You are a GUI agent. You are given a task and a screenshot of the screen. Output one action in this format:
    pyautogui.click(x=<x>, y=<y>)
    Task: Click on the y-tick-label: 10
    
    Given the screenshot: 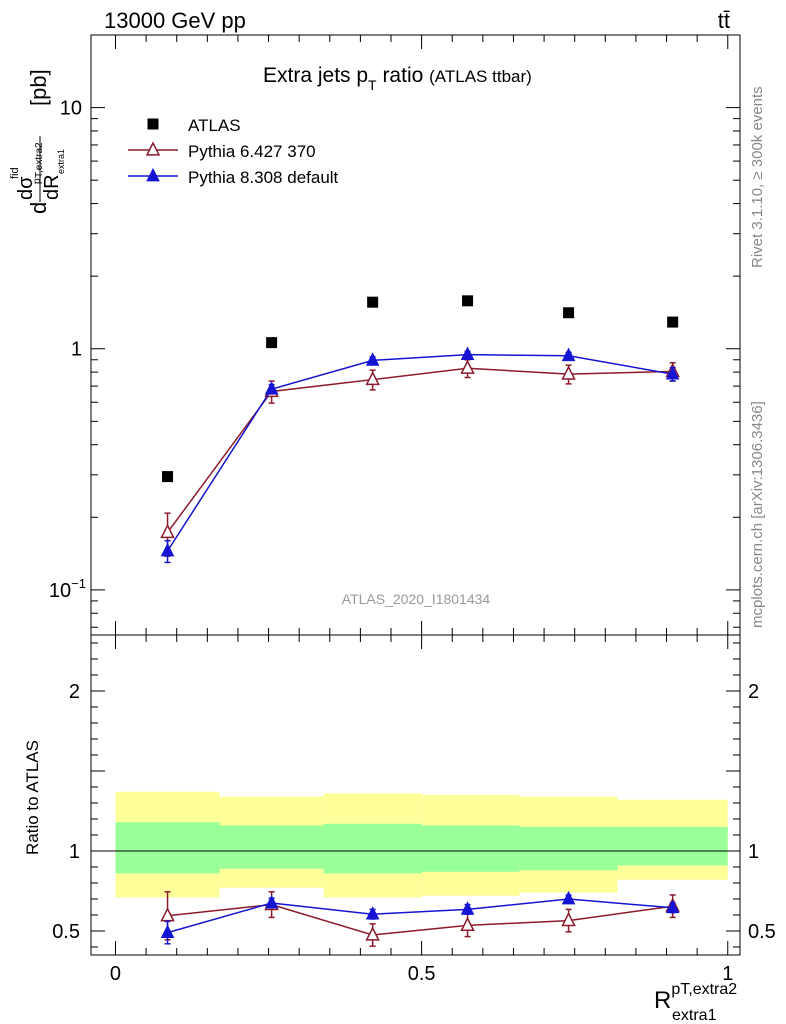 What is the action you would take?
    pyautogui.click(x=71, y=109)
    